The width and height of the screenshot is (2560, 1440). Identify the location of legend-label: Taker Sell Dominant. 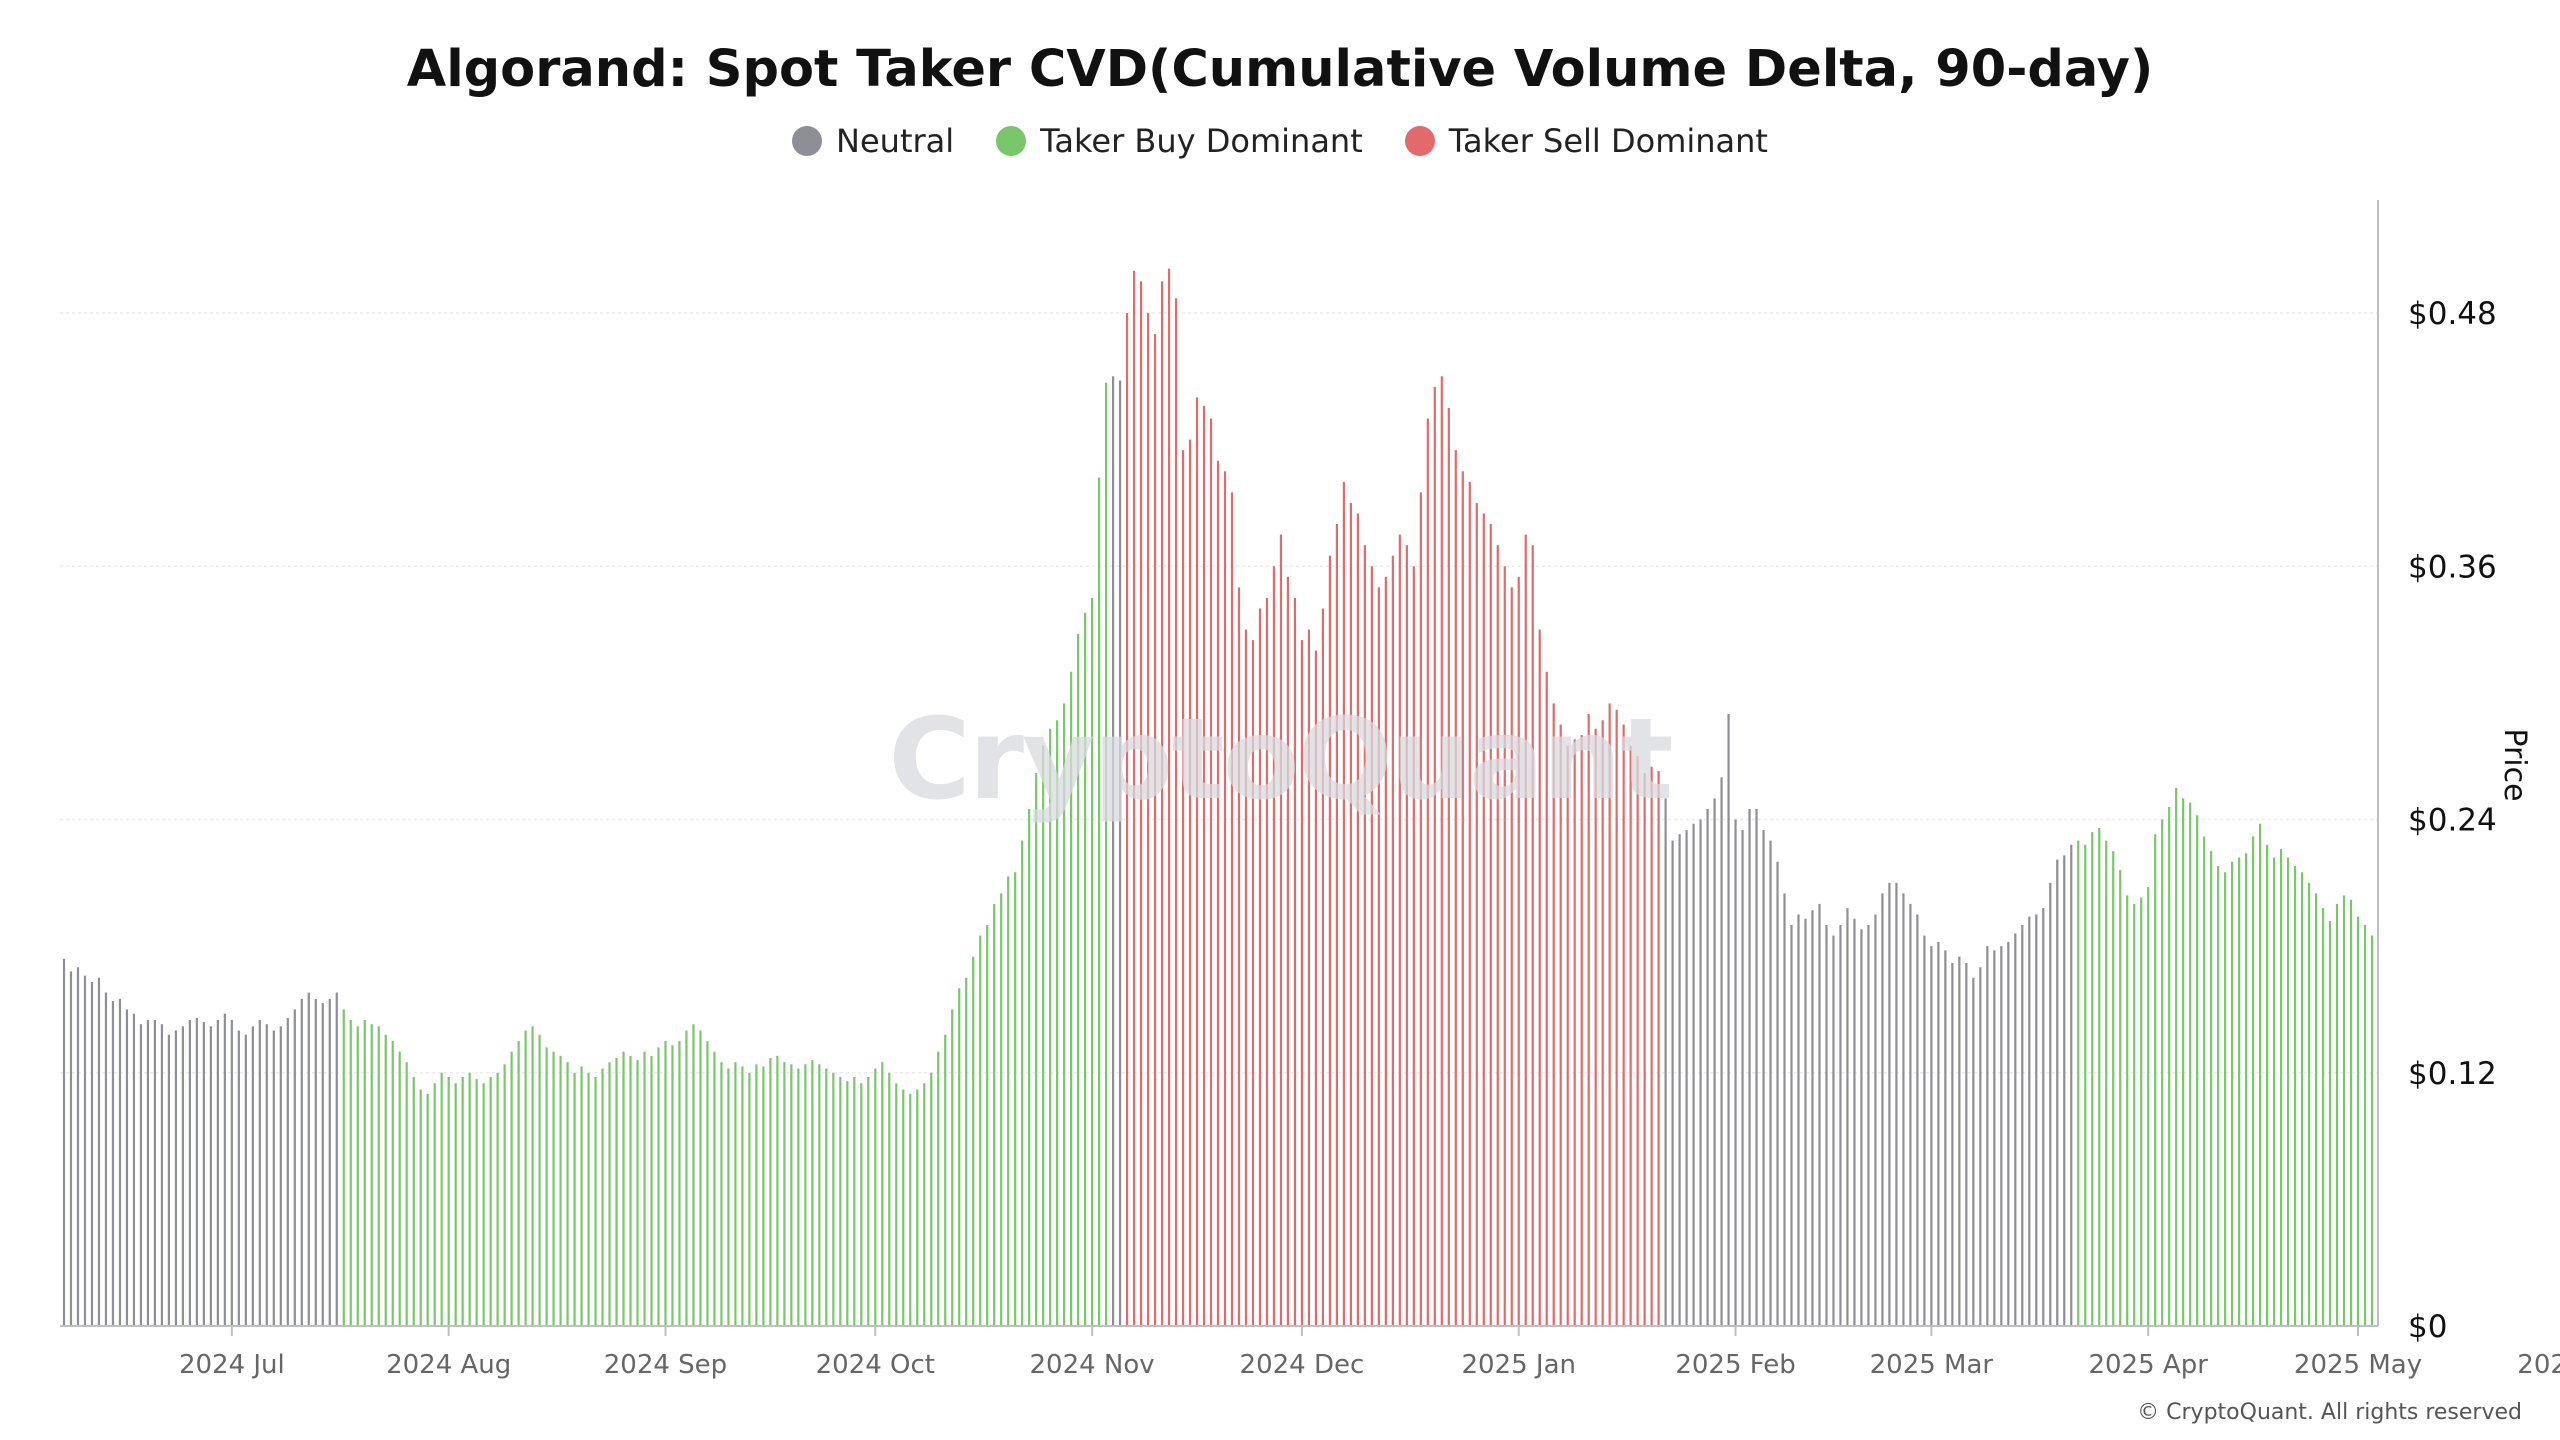
(1608, 141).